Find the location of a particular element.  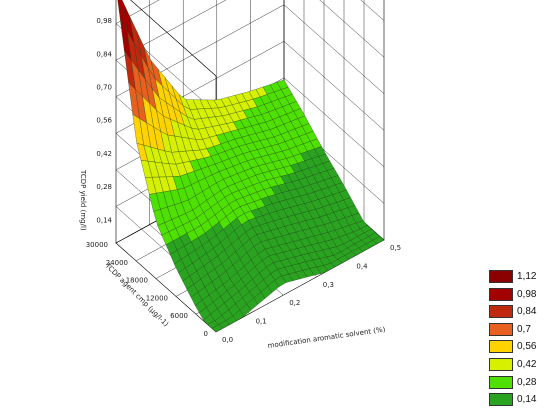

x-tick-label: 0,3 is located at coordinates (328, 285).